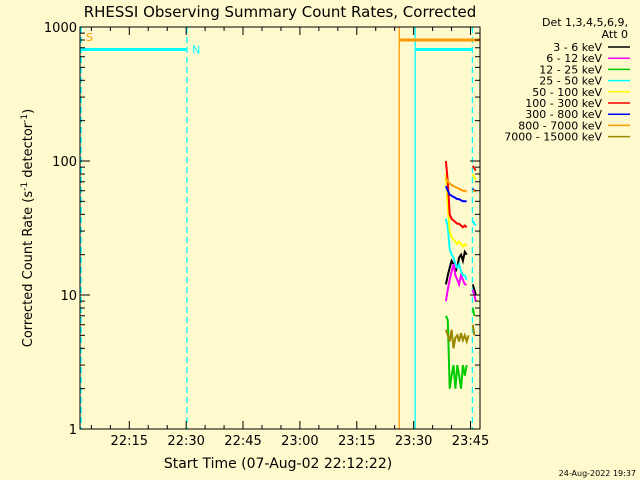 The image size is (640, 480). I want to click on flag-label: N, so click(196, 49).